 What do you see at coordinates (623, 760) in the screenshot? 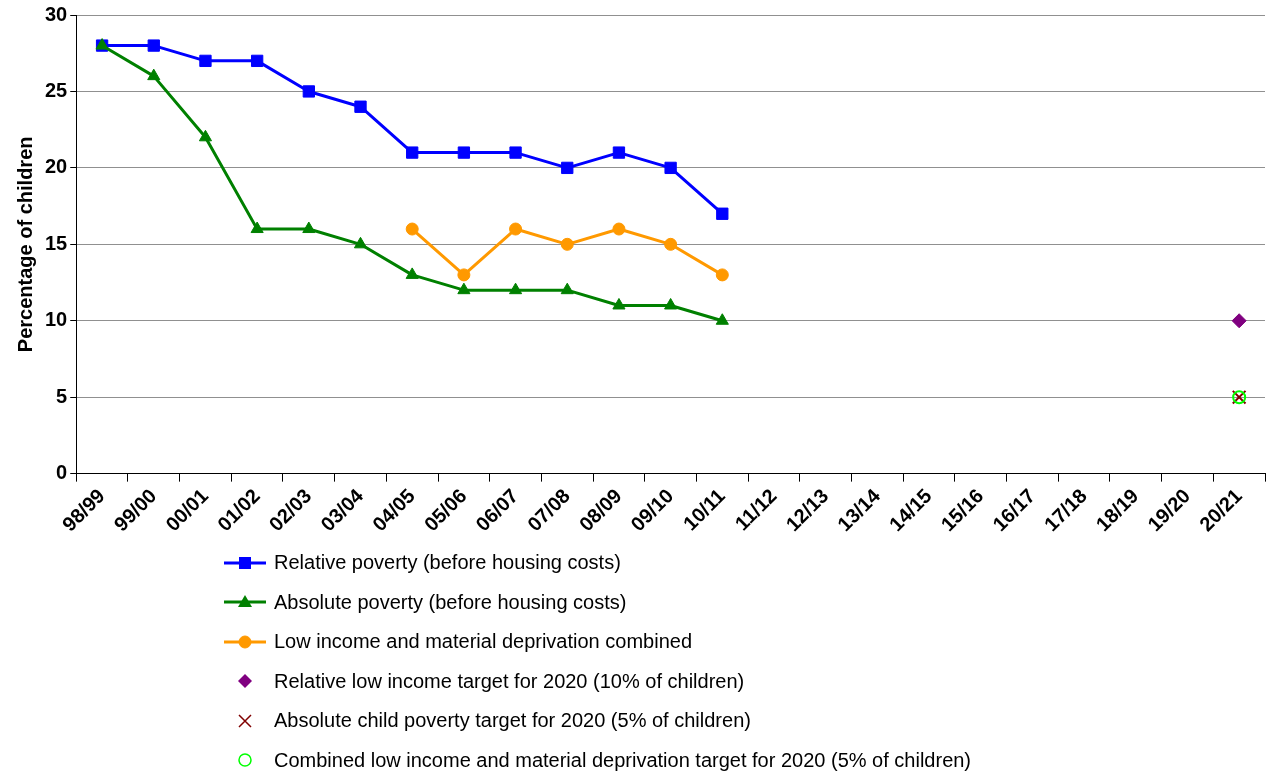
I see `legend-label: Combined low income and material deprivation target for 2020 (5% of children)` at bounding box center [623, 760].